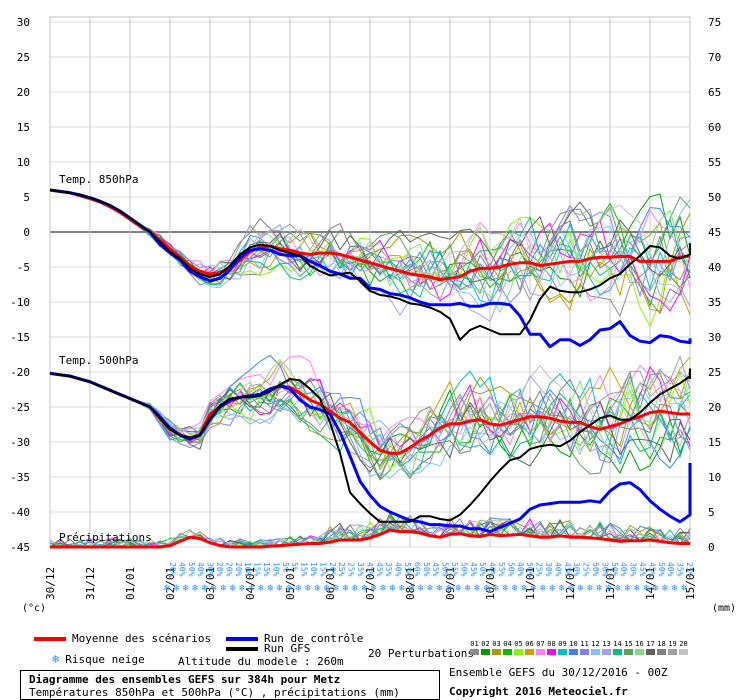 Image resolution: width=740 pixels, height=700 pixels. I want to click on perturbation-key-04: 04, so click(507, 647).